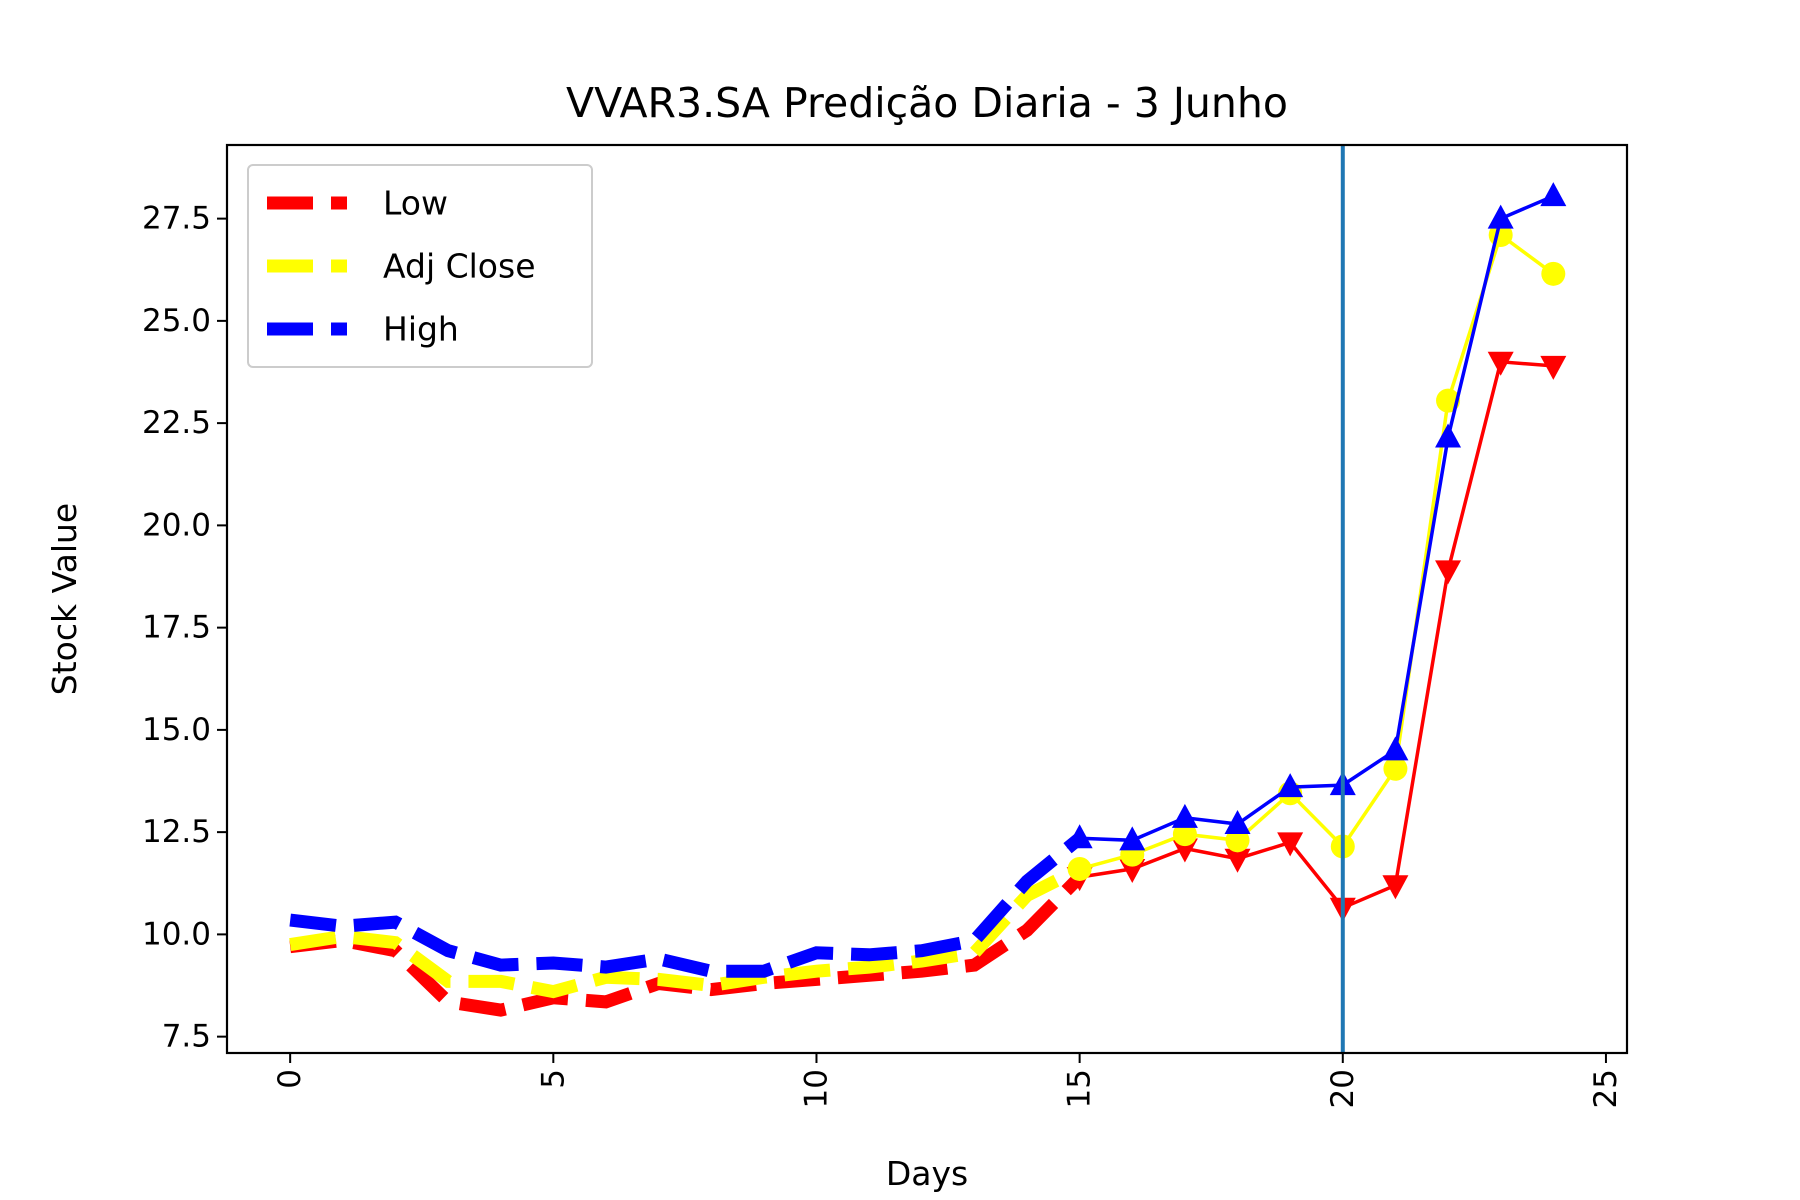 Image resolution: width=1800 pixels, height=1200 pixels. I want to click on y-axis-label: Stock Value, so click(64, 599).